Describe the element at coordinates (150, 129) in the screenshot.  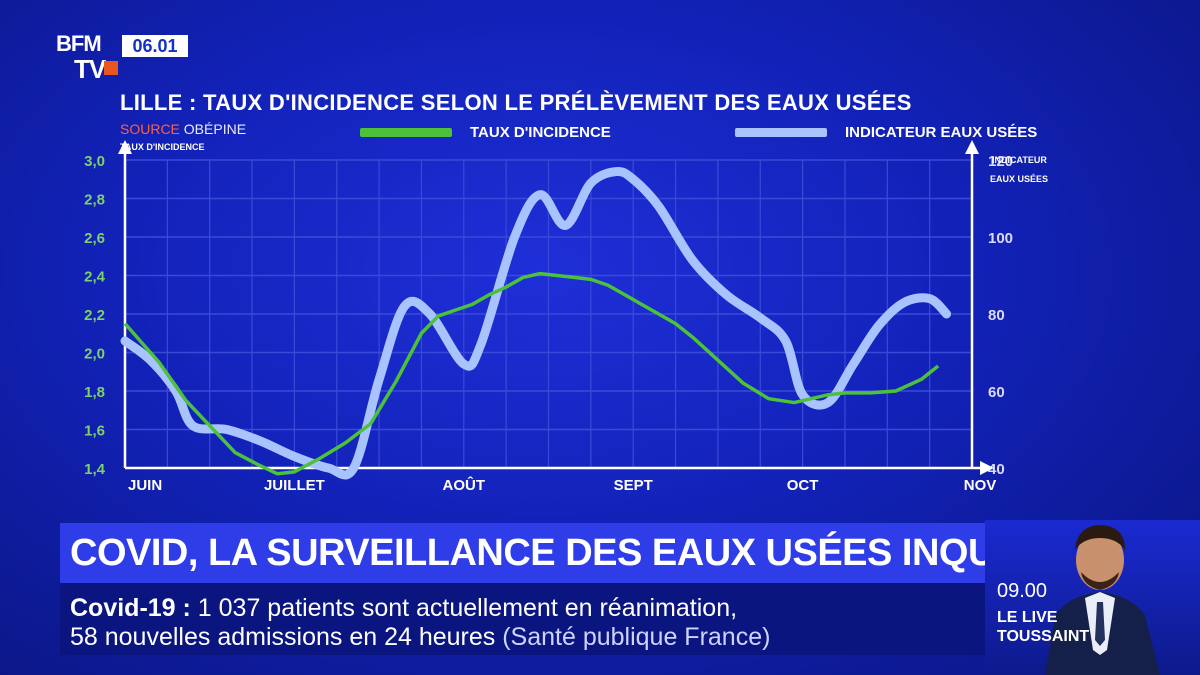
I see `source-label: SOURCE` at that location.